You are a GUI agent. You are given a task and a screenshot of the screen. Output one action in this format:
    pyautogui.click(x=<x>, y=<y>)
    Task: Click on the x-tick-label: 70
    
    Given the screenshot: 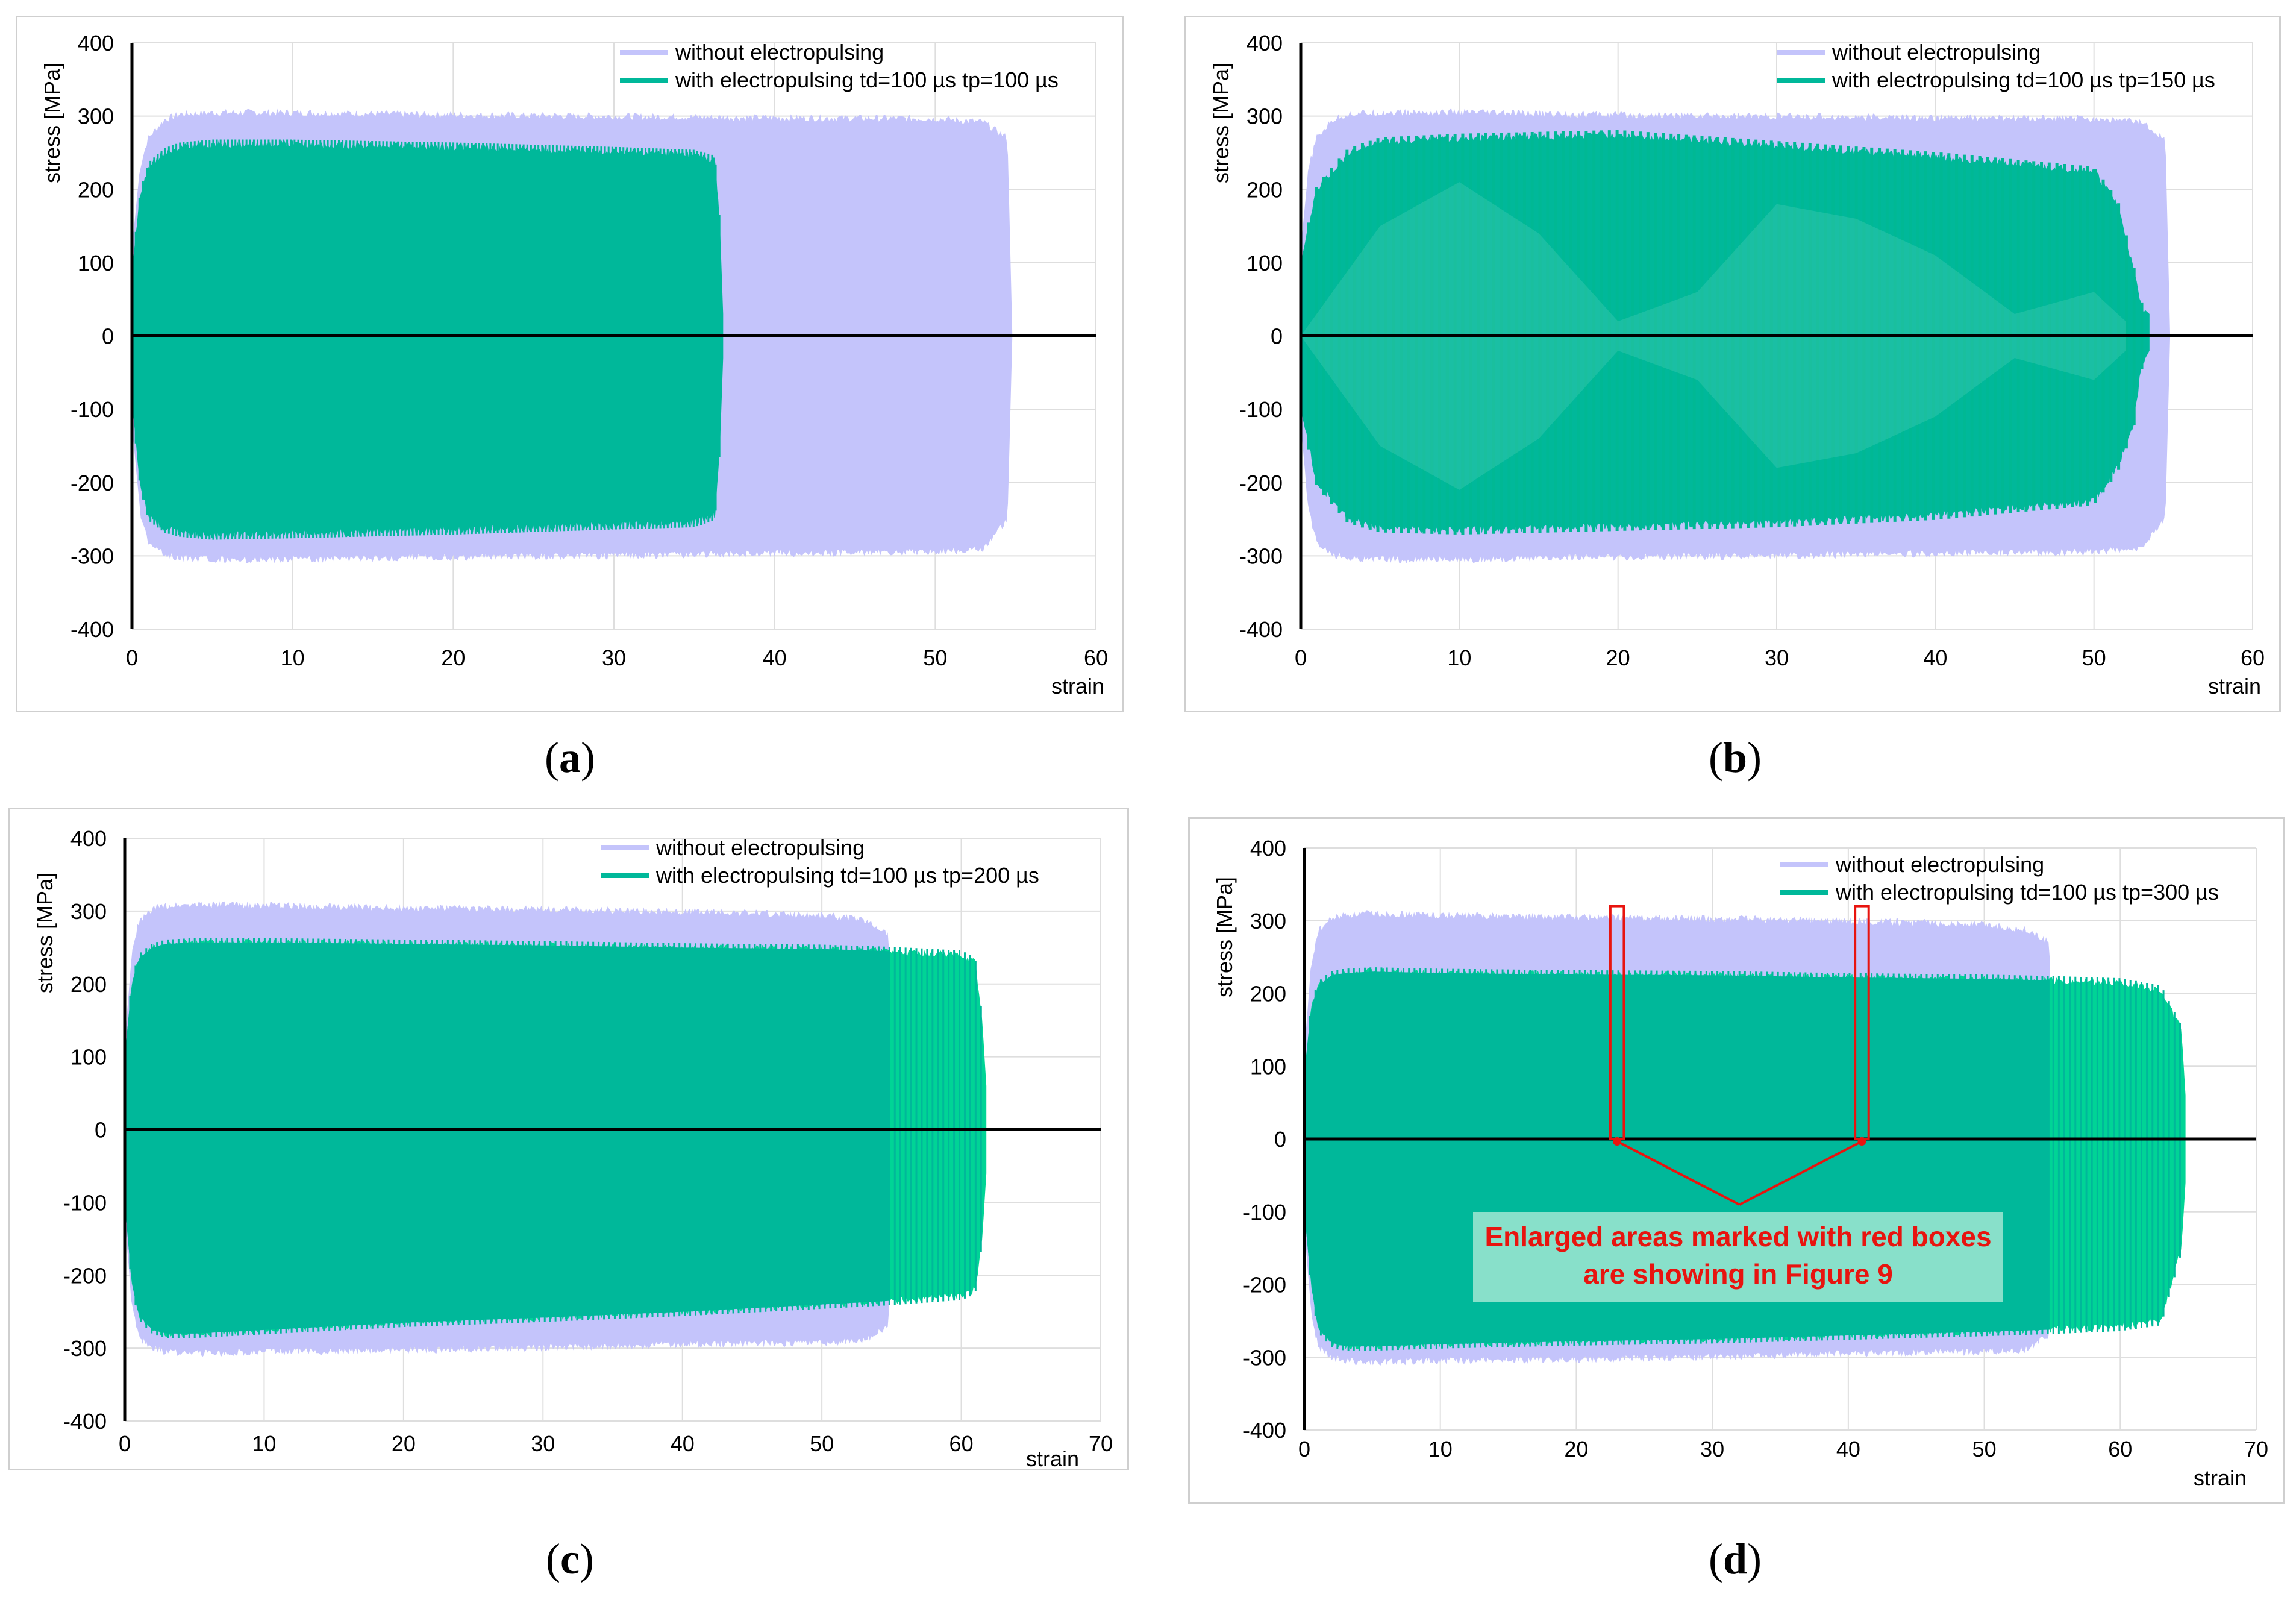 What is the action you would take?
    pyautogui.click(x=2256, y=1449)
    